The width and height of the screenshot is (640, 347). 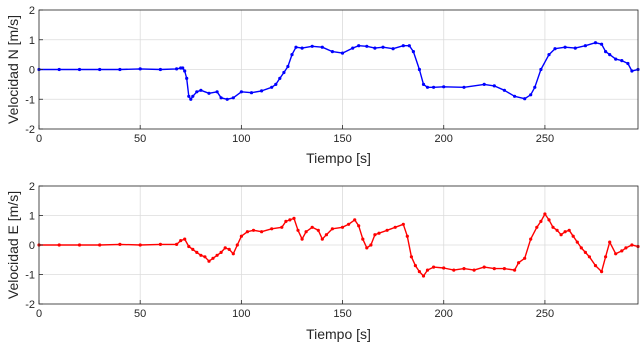 What do you see at coordinates (545, 314) in the screenshot?
I see `x-tick-label: 250` at bounding box center [545, 314].